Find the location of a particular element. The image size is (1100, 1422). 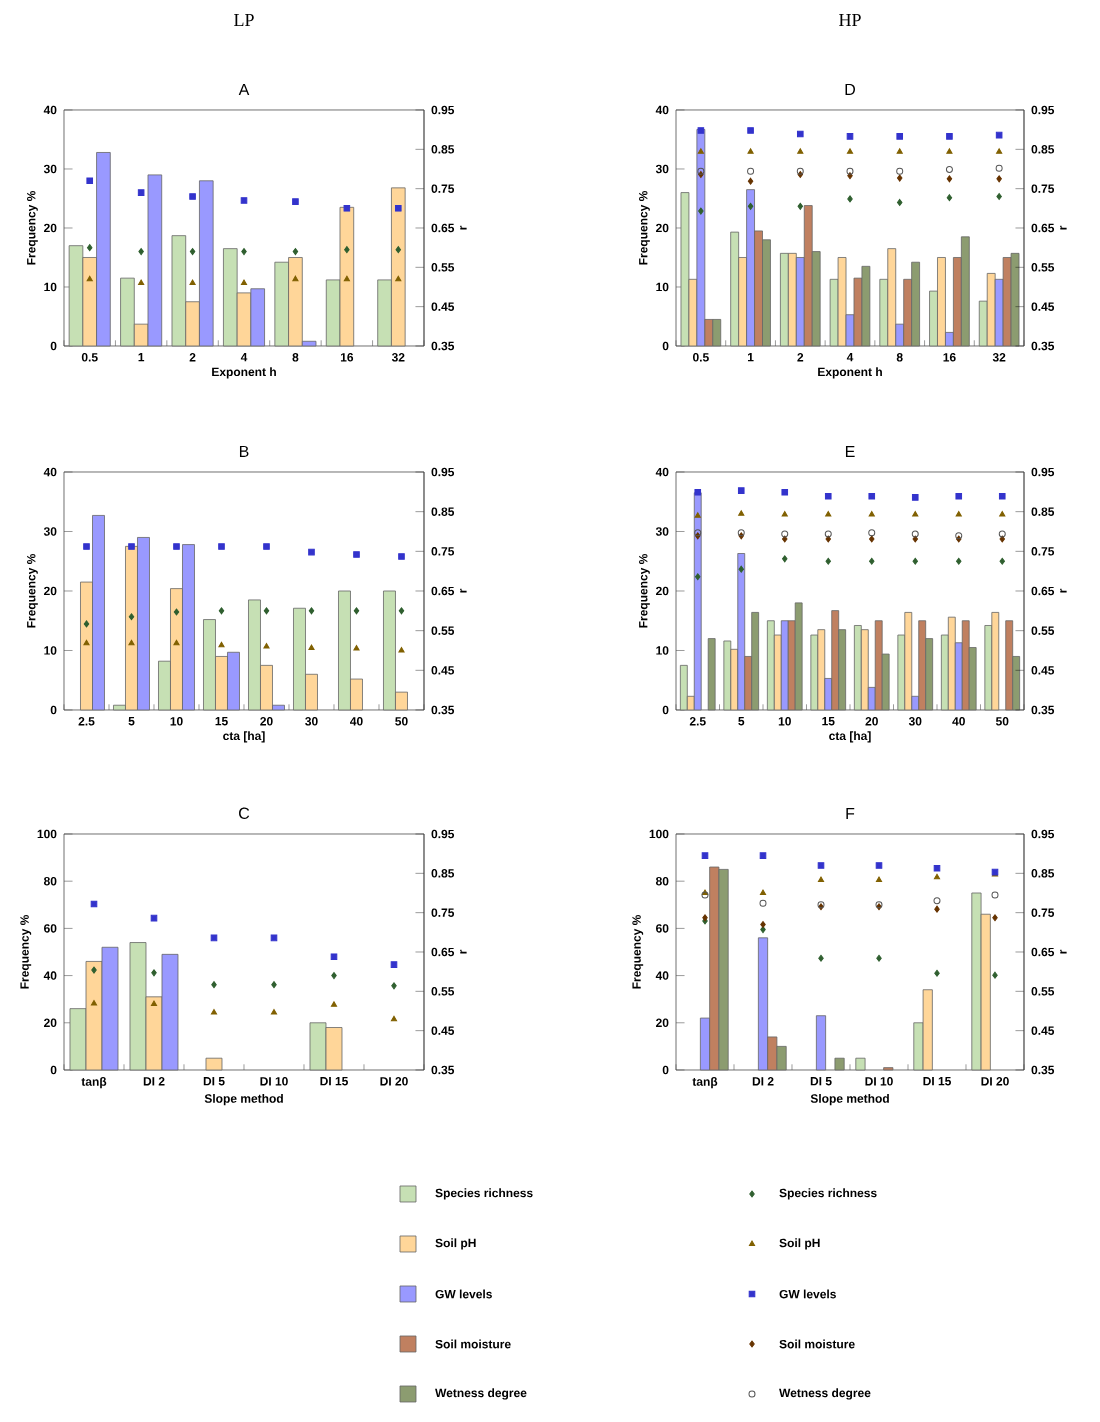

chart-title: F is located at coordinates (850, 813).